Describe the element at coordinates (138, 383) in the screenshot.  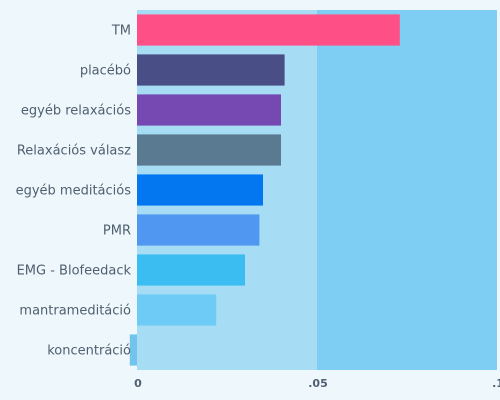
I see `x-tick-label: 0` at that location.